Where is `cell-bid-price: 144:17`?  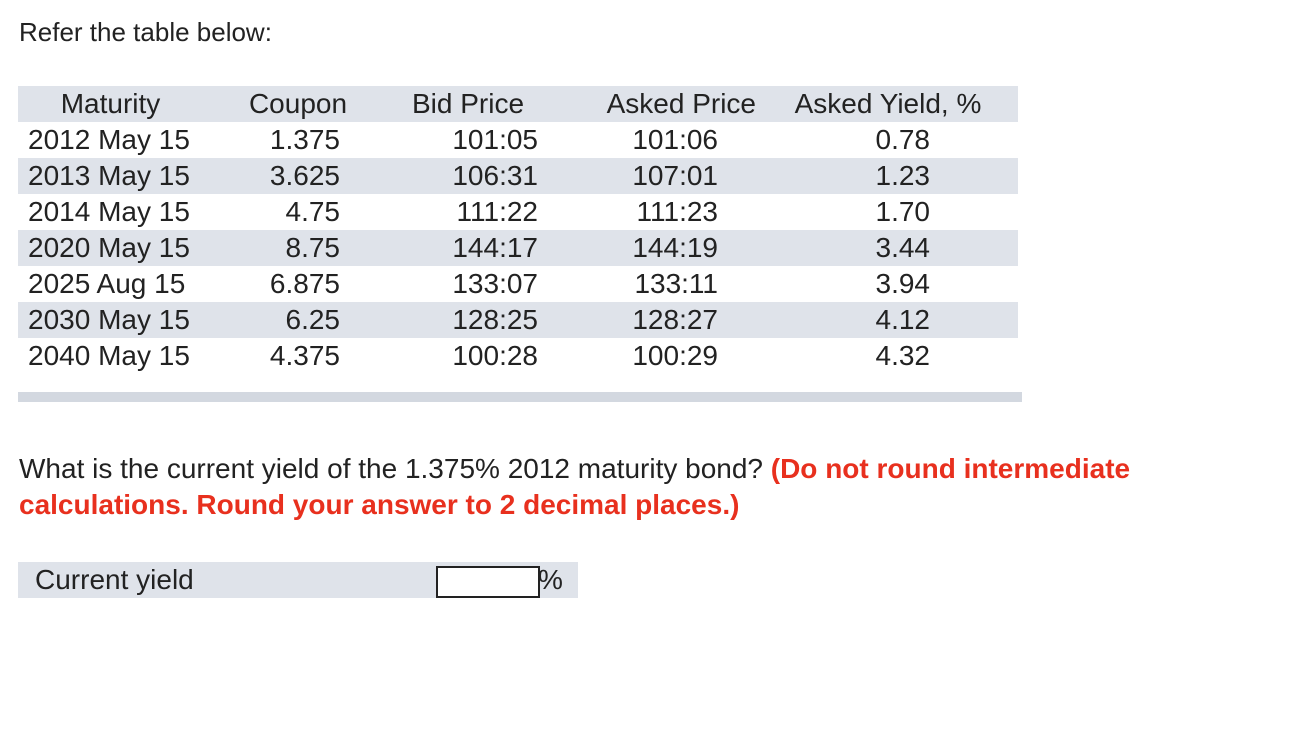 cell-bid-price: 144:17 is located at coordinates (495, 247).